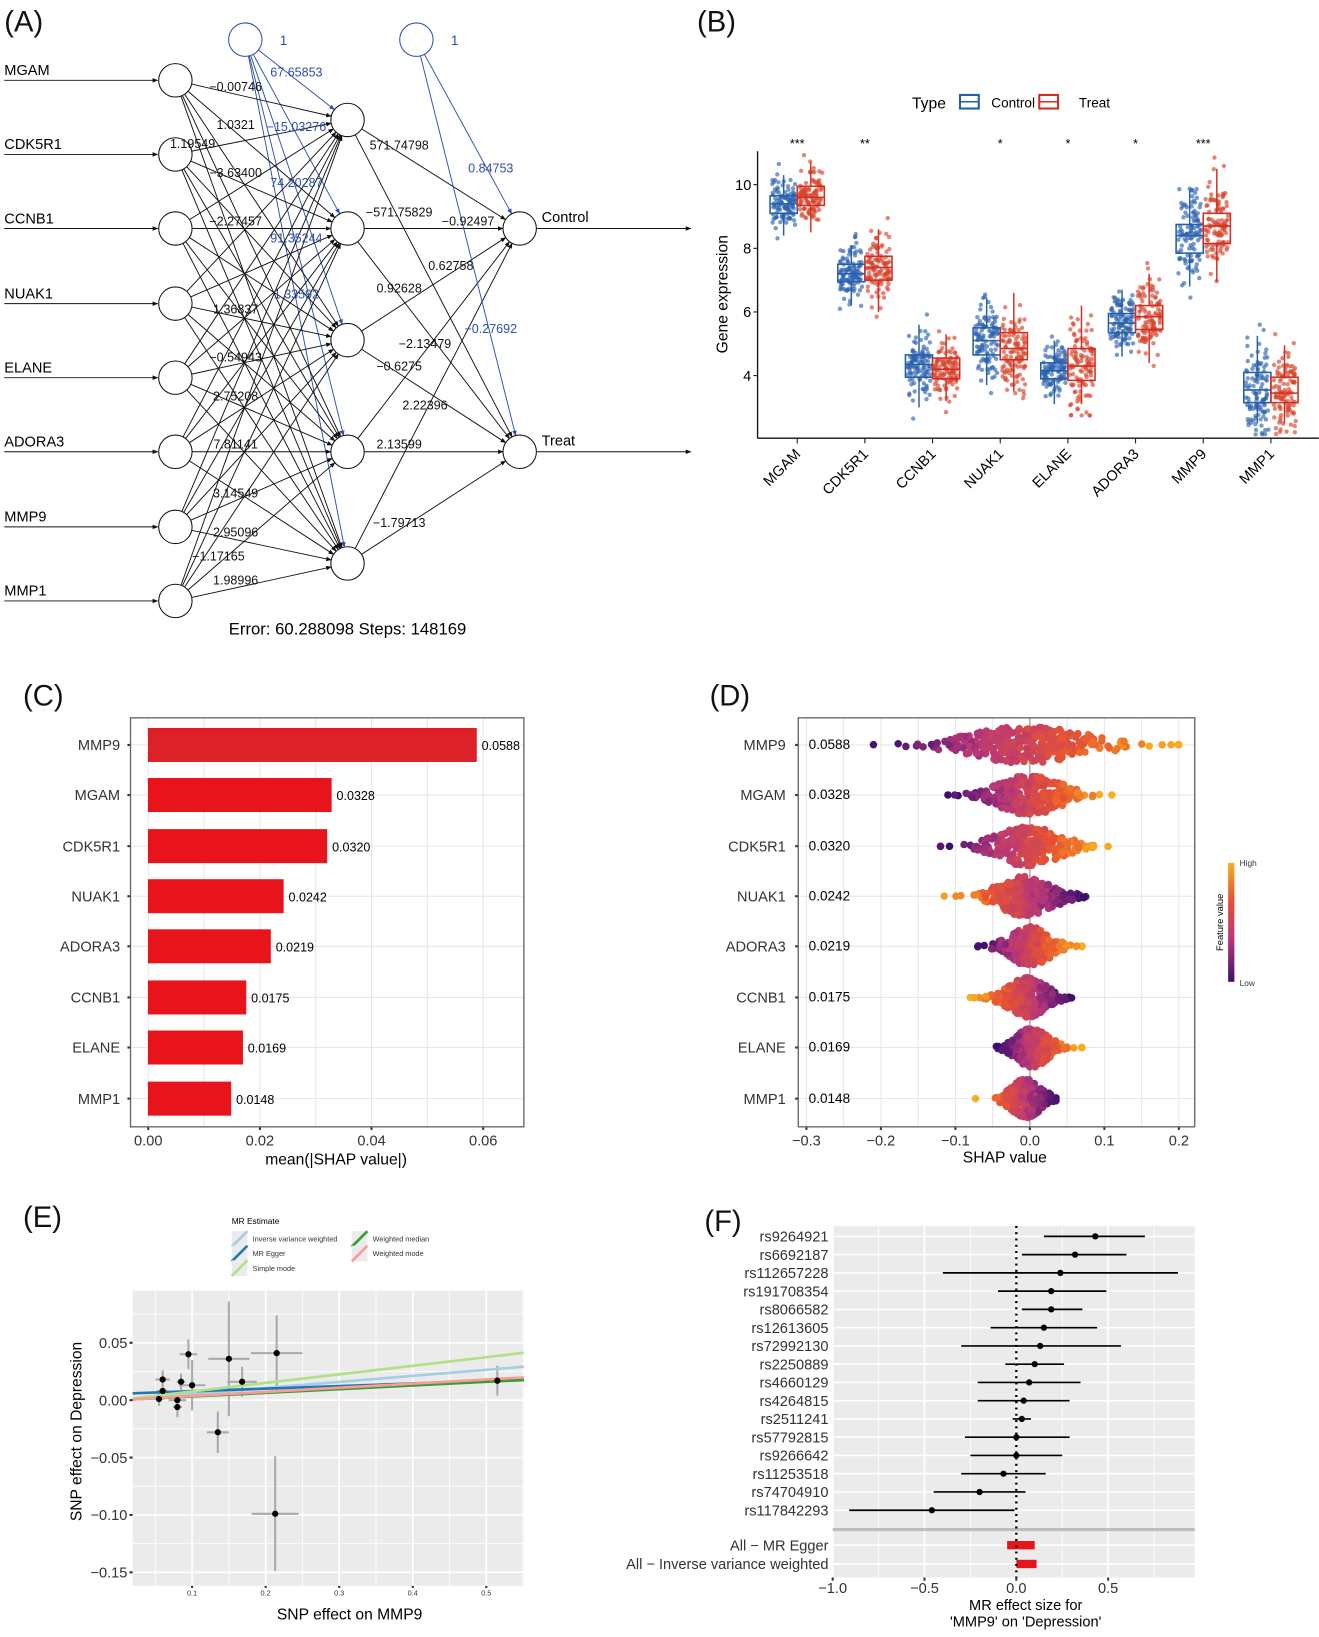 Image resolution: width=1319 pixels, height=1637 pixels. What do you see at coordinates (468, 221) in the screenshot?
I see `weight-label: −0.92497` at bounding box center [468, 221].